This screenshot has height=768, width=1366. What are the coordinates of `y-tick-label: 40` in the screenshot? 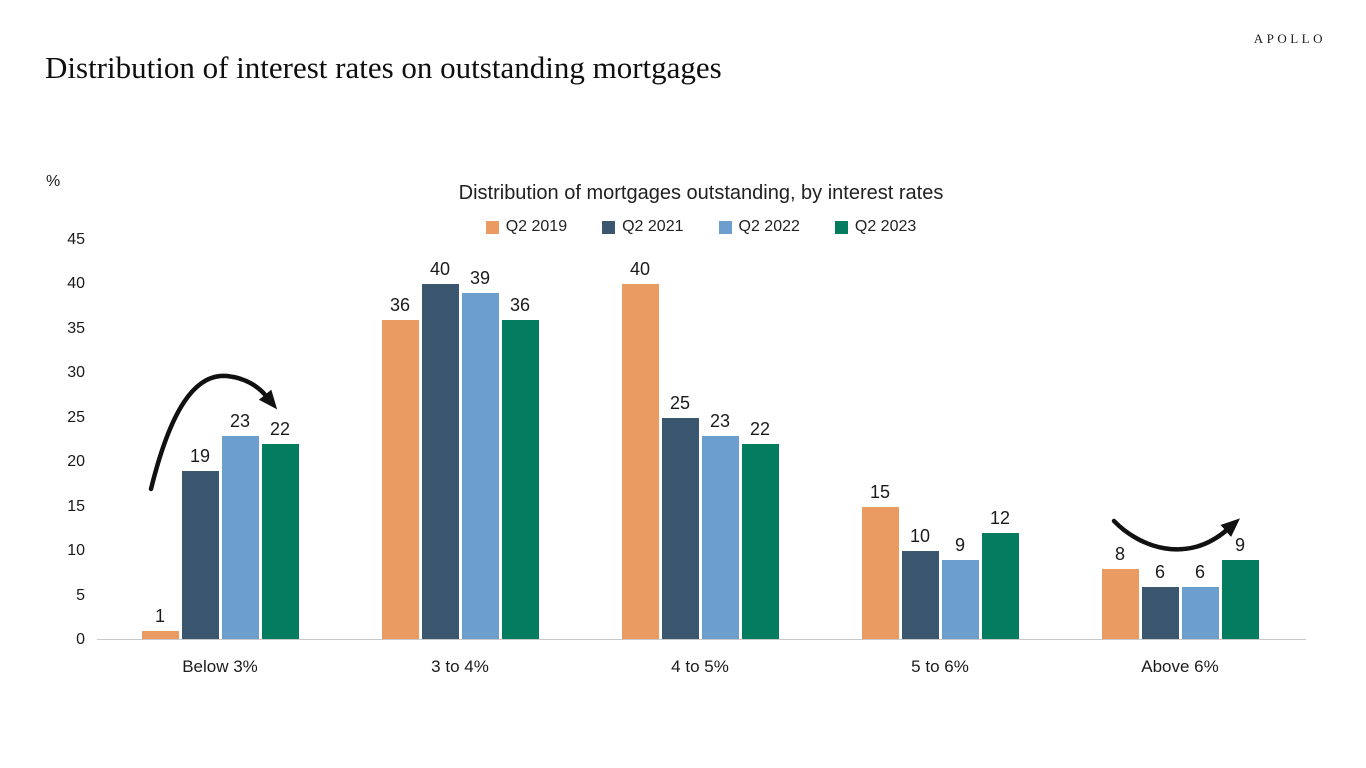 It's located at (76, 284).